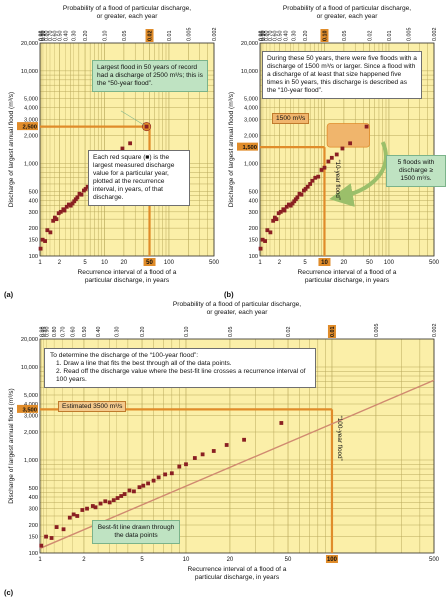 The width and height of the screenshot is (446, 607). What do you see at coordinates (288, 560) in the screenshot?
I see `x-tick-label: 50` at bounding box center [288, 560].